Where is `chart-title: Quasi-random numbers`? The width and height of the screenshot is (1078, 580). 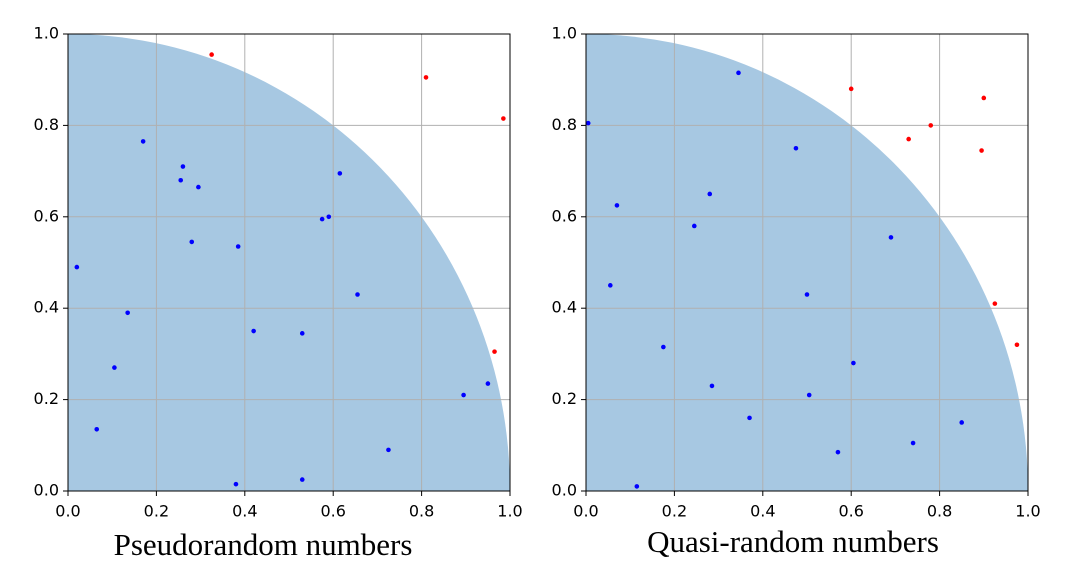
chart-title: Quasi-random numbers is located at coordinates (793, 541).